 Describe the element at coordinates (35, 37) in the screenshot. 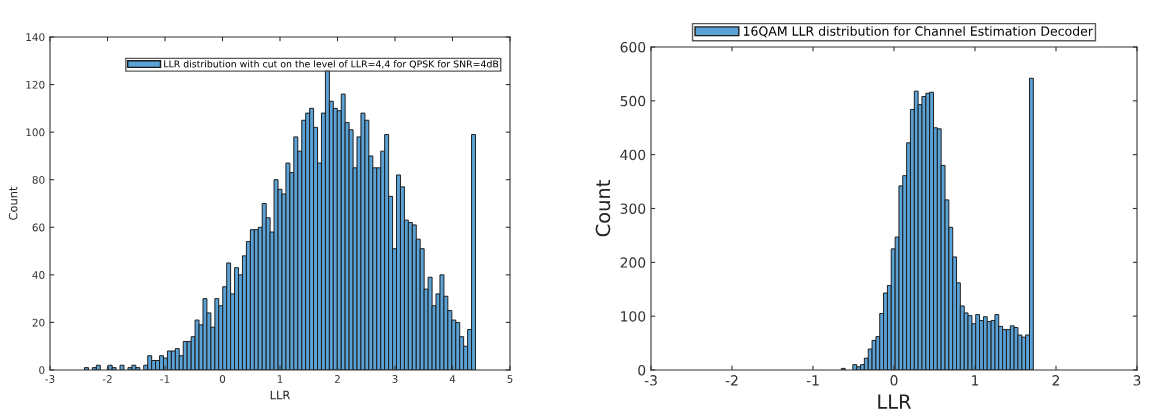

I see `y-tick-label: 140` at that location.